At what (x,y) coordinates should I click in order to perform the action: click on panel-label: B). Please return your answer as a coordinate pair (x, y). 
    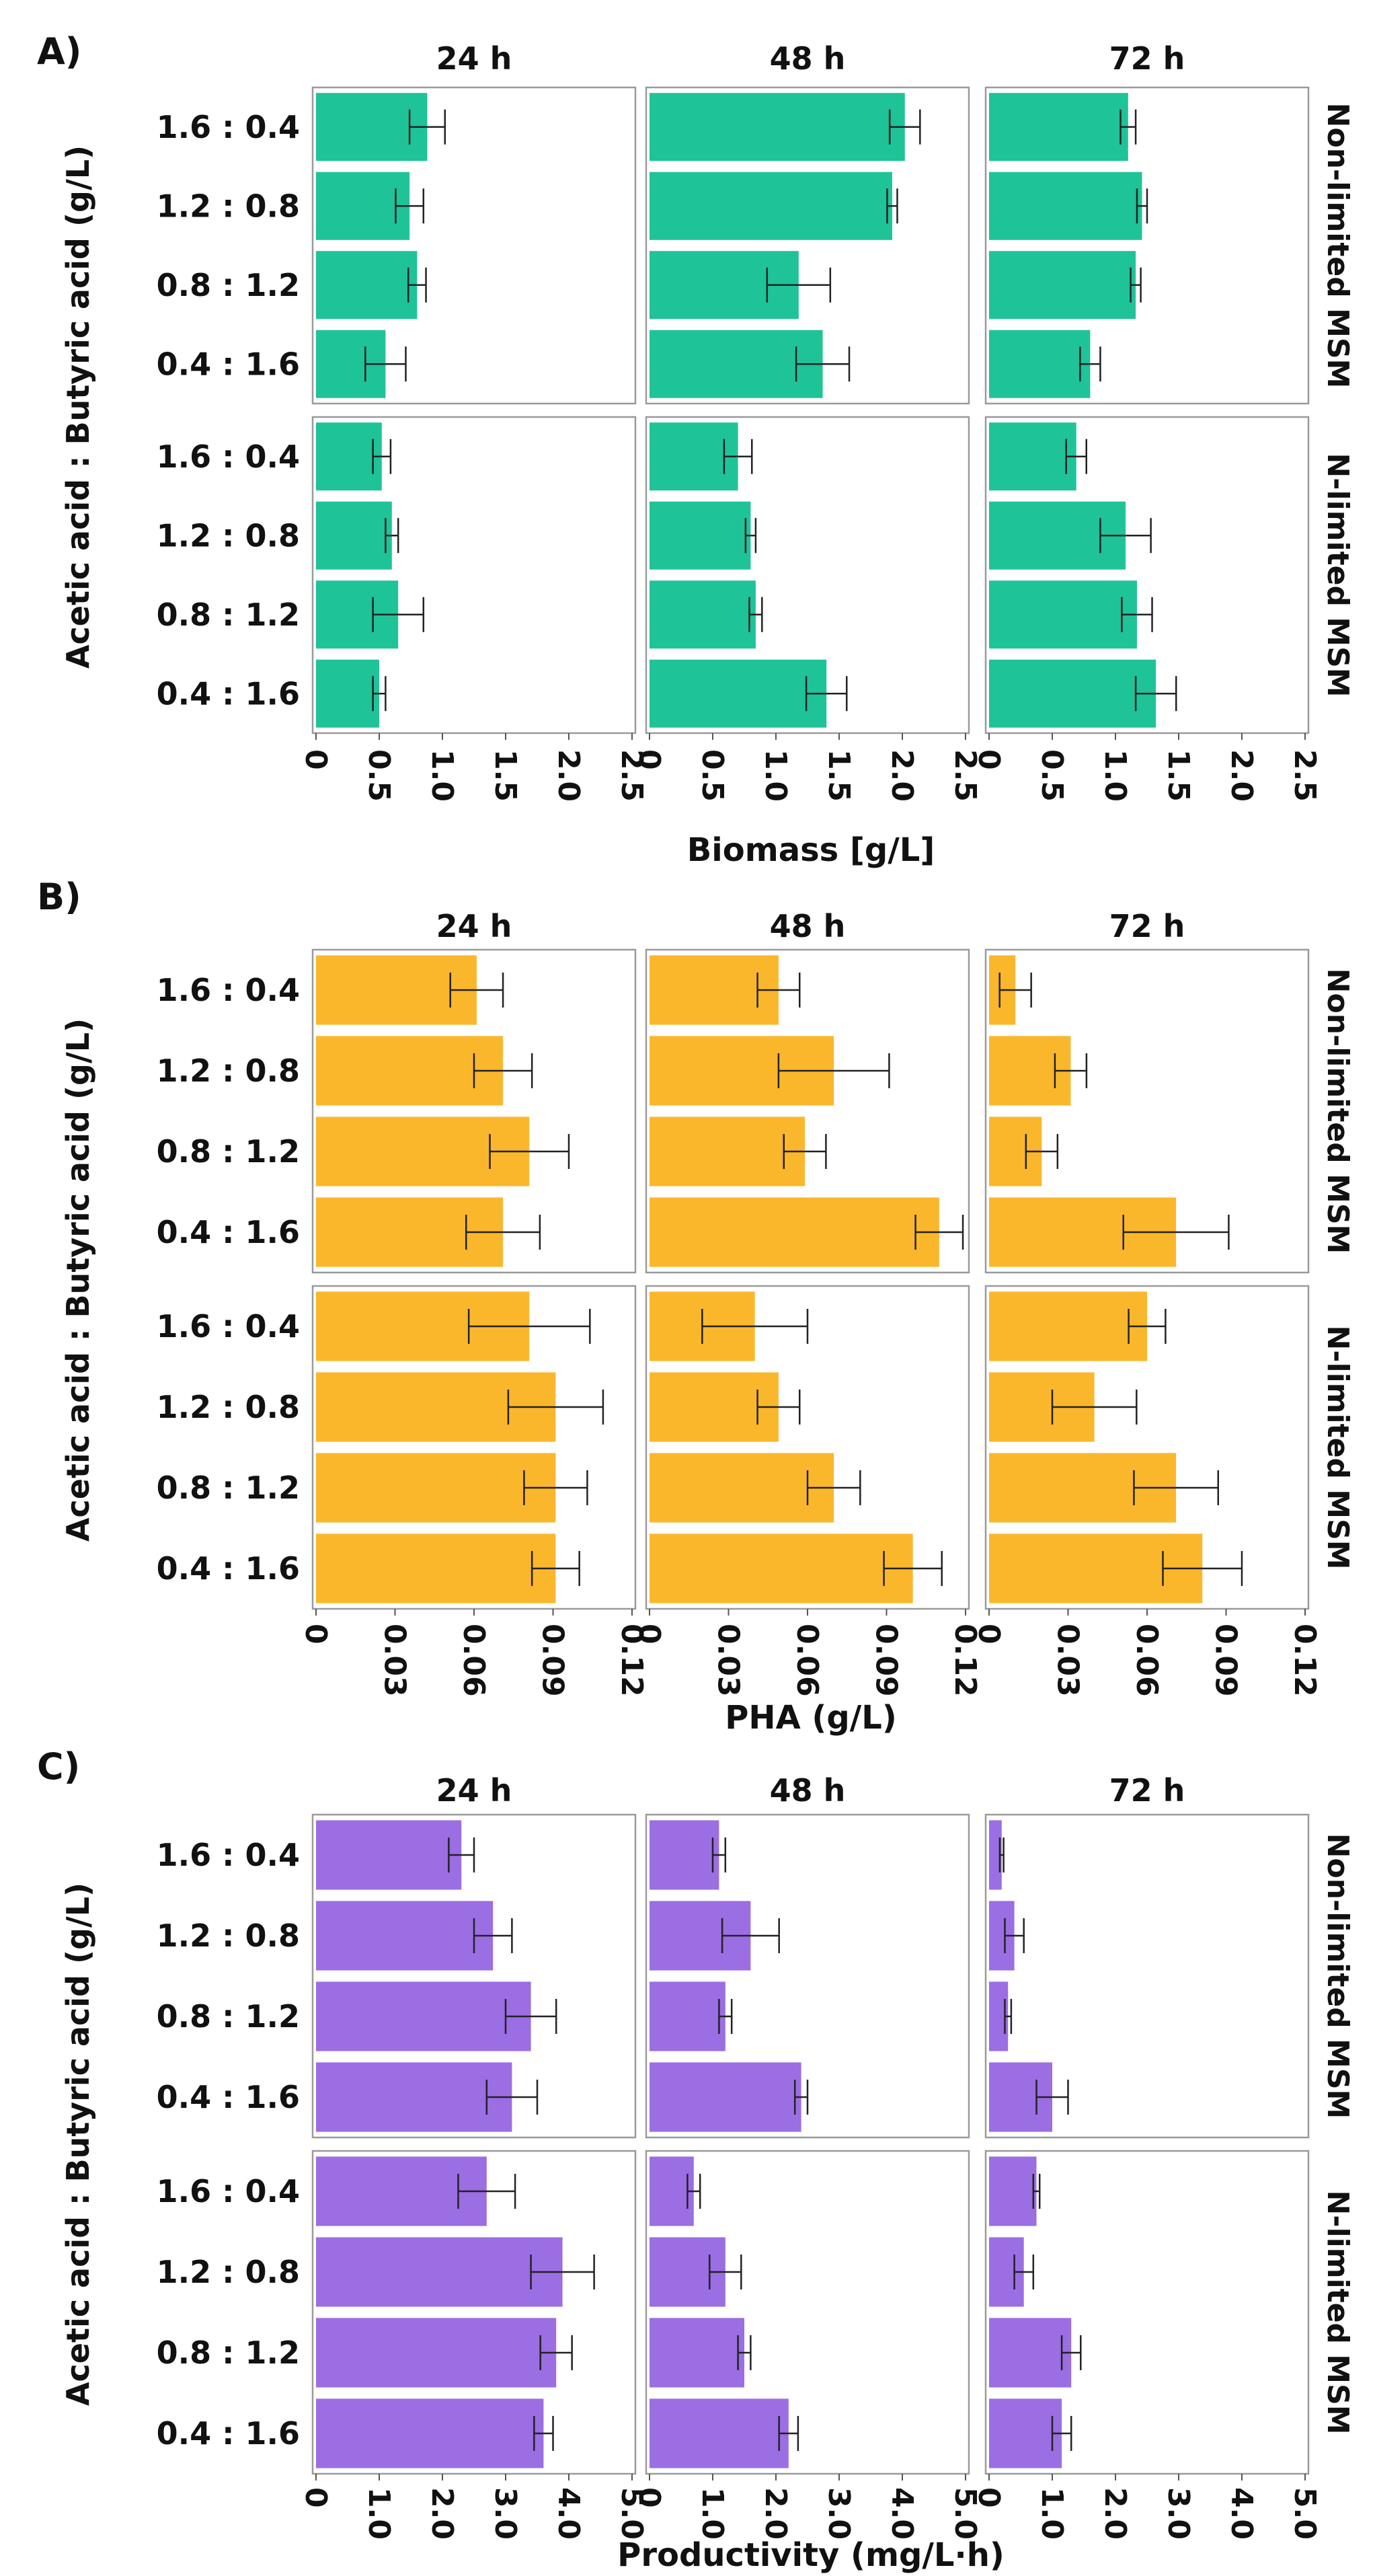
    Looking at the image, I should click on (59, 897).